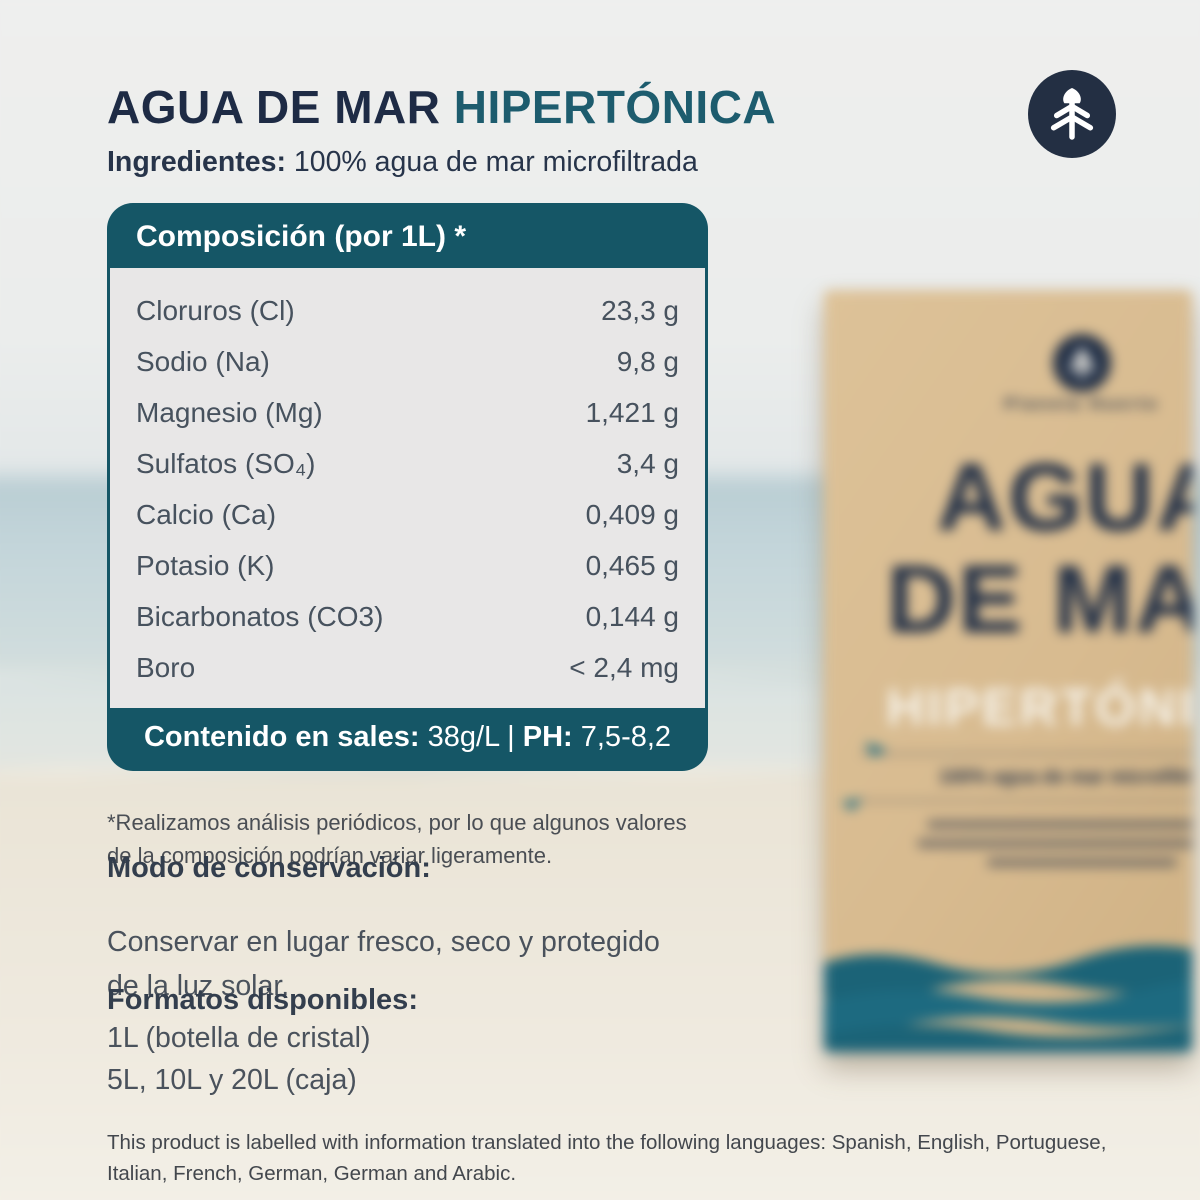 The height and width of the screenshot is (1200, 1200). What do you see at coordinates (632, 514) in the screenshot?
I see `row-value: 0,409 g` at bounding box center [632, 514].